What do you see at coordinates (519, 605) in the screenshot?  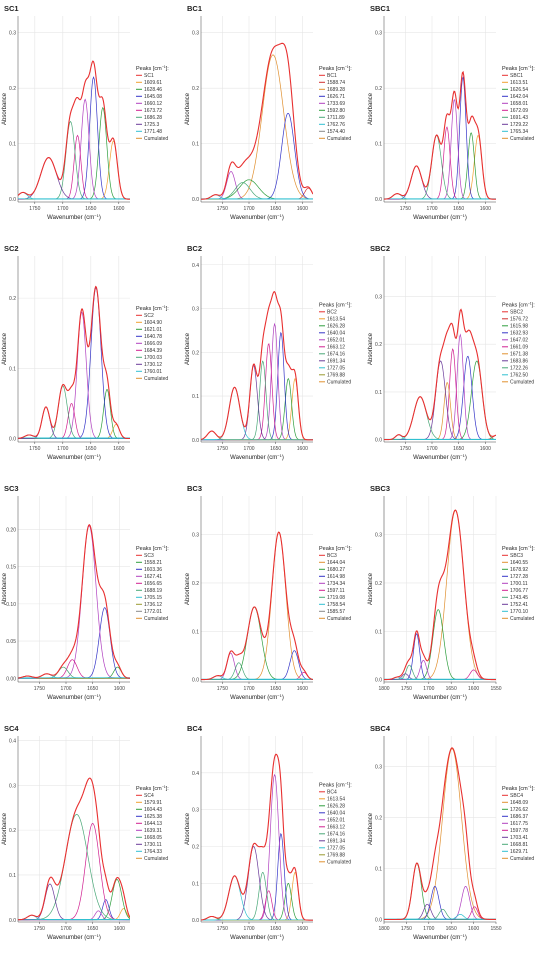 I see `legend-entry: 1752.41` at bounding box center [519, 605].